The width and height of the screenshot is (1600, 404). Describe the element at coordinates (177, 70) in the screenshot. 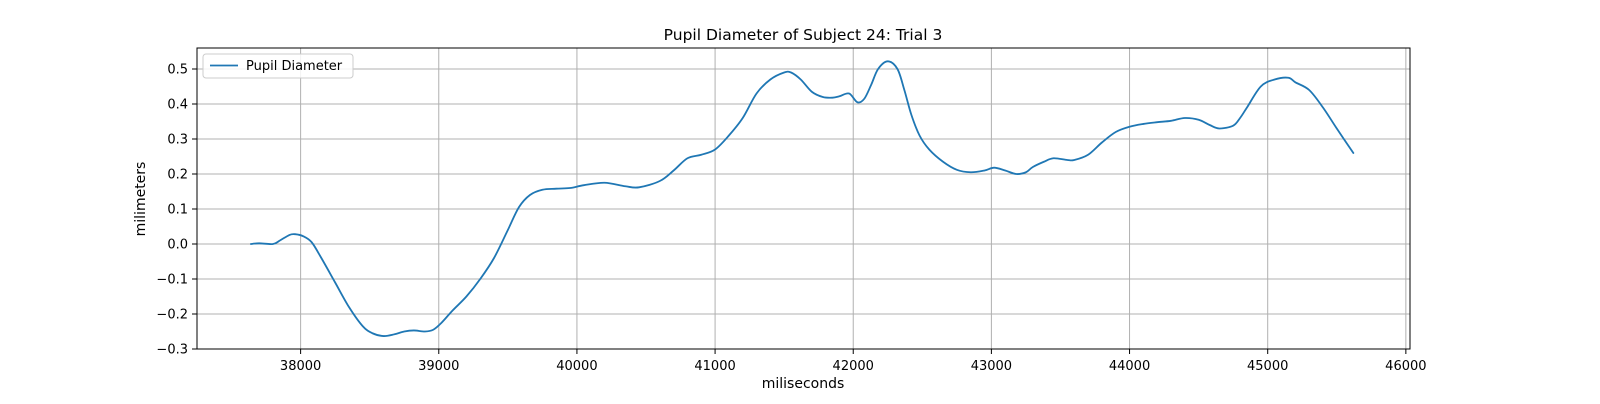

I see `y-tick-label: 0.5` at that location.